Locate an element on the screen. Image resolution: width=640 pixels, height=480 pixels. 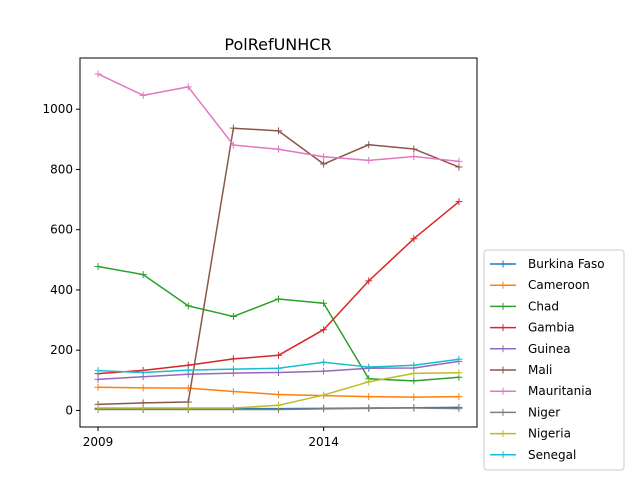
series-senegal is located at coordinates (278, 365).